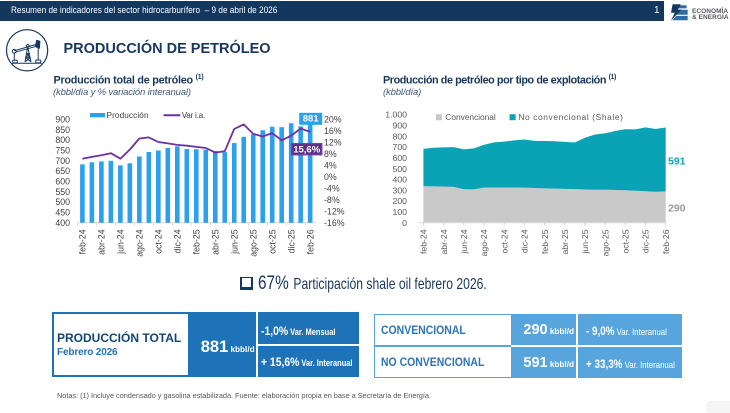 The height and width of the screenshot is (413, 730). I want to click on svg-text: 15,6%, so click(306, 149).